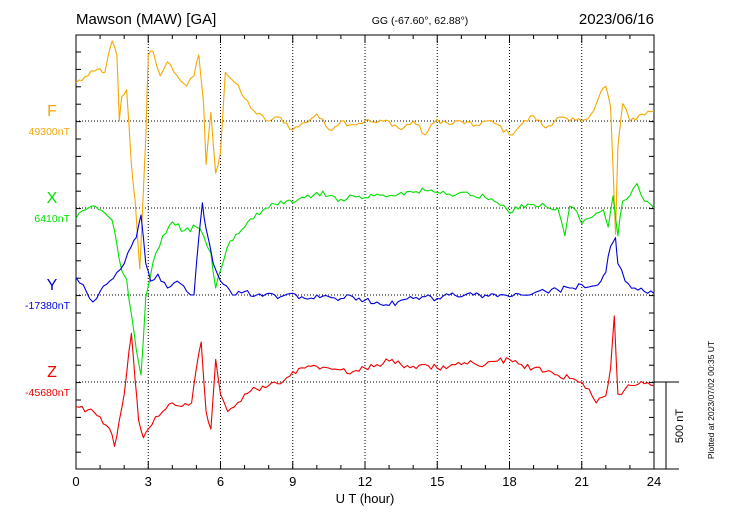  Describe the element at coordinates (52, 219) in the screenshot. I see `baseline-value-x: 6410nT` at that location.